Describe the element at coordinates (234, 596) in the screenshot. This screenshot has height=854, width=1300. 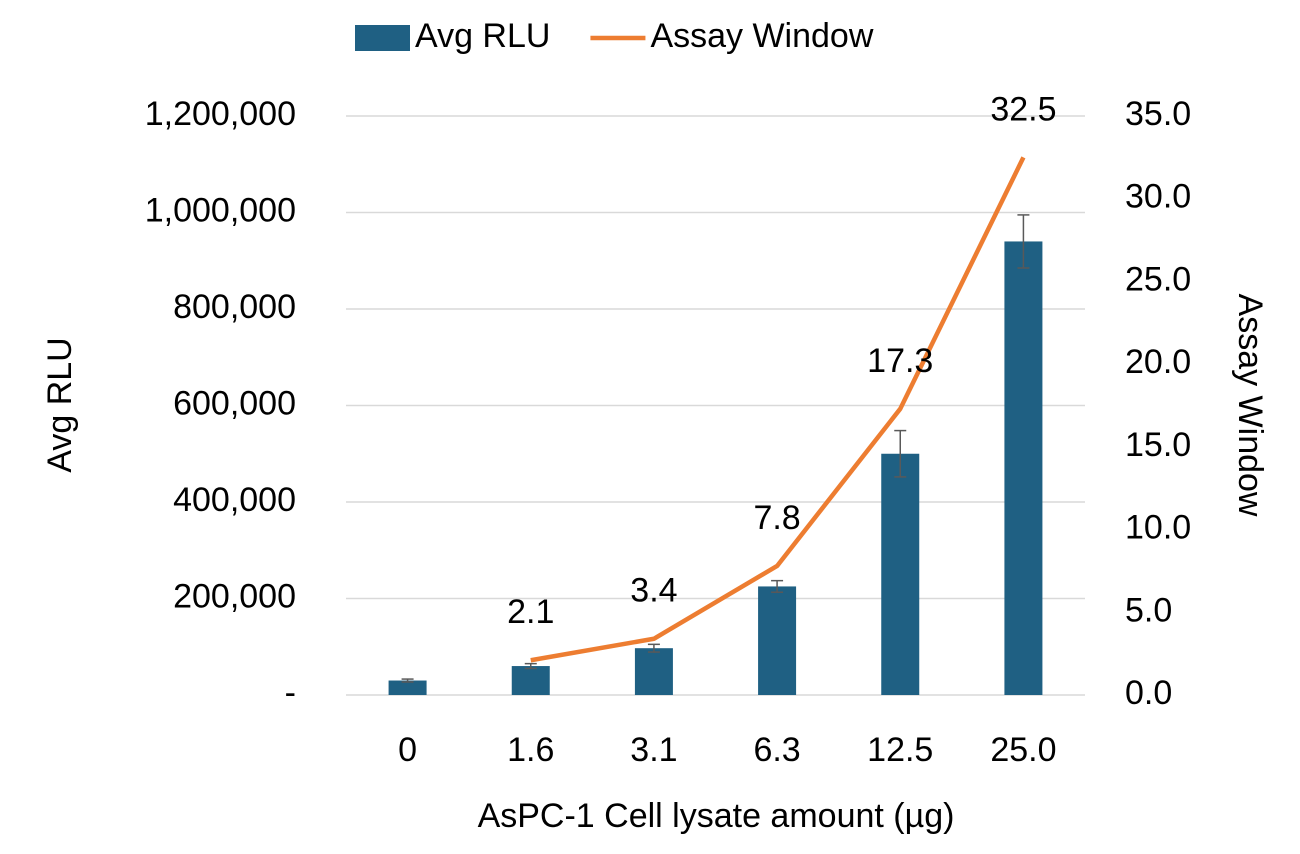
I see `y-tick-label: 200,000` at that location.